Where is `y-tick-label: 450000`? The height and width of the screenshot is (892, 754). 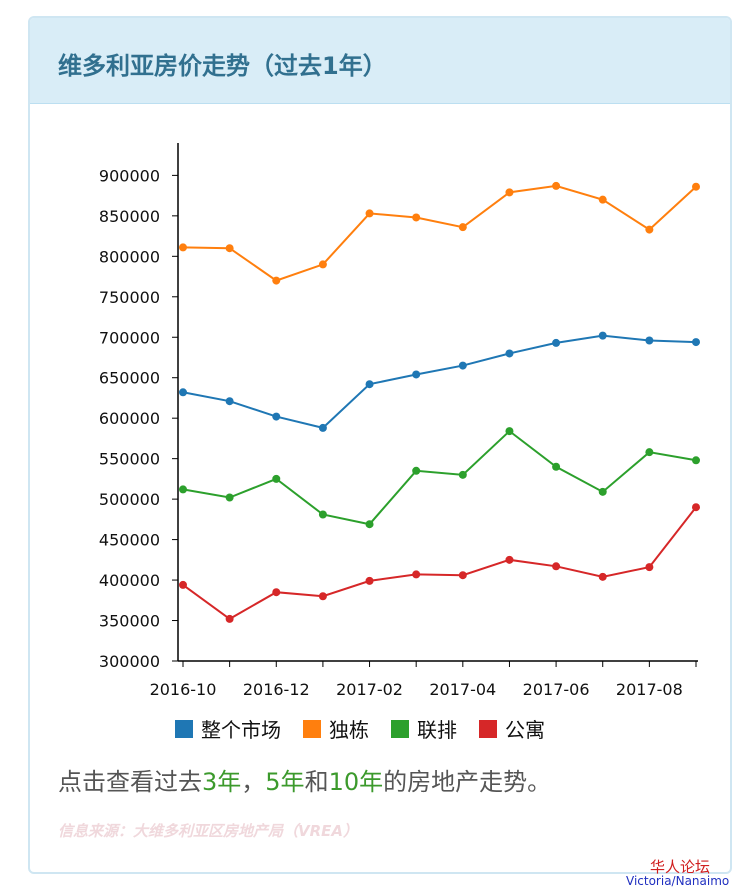 y-tick-label: 450000 is located at coordinates (129, 540).